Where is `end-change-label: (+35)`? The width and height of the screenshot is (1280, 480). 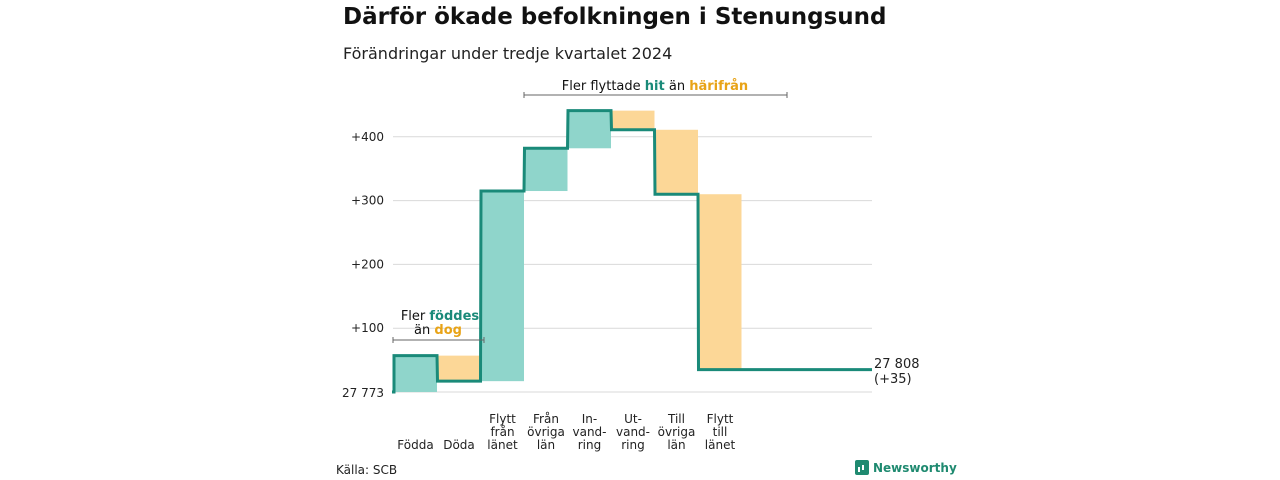
end-change-label: (+35) is located at coordinates (893, 379).